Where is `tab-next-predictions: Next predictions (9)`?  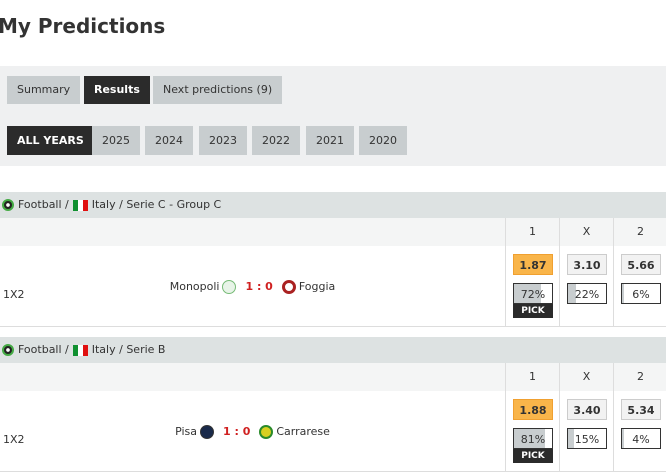 tab-next-predictions: Next predictions (9) is located at coordinates (218, 90).